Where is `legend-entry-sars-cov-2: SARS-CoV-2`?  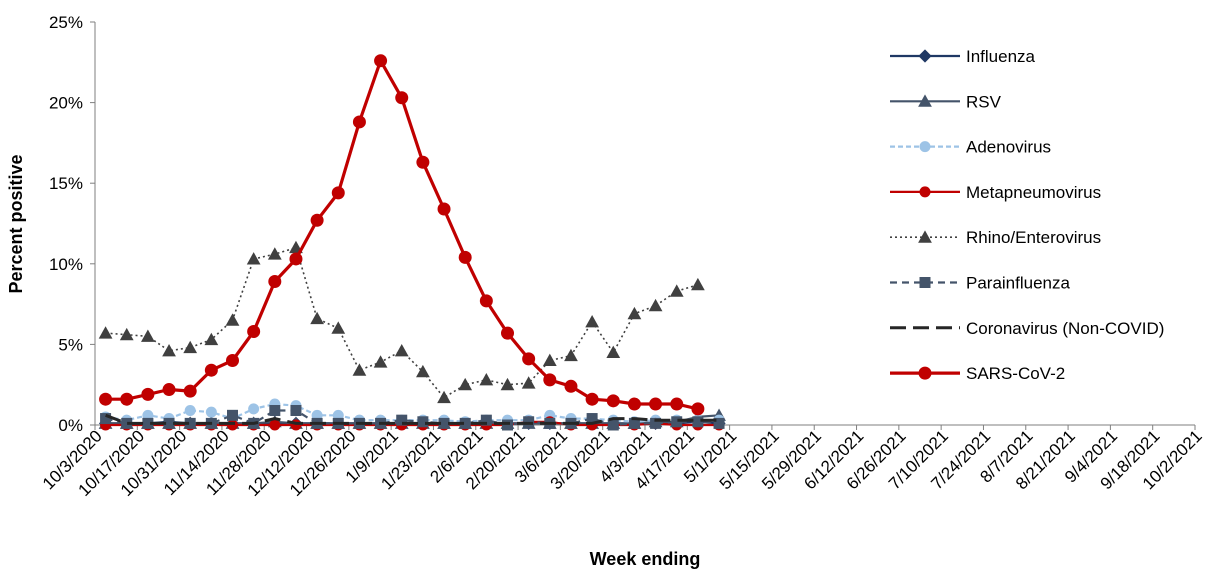
legend-entry-sars-cov-2: SARS-CoV-2 is located at coordinates (977, 373).